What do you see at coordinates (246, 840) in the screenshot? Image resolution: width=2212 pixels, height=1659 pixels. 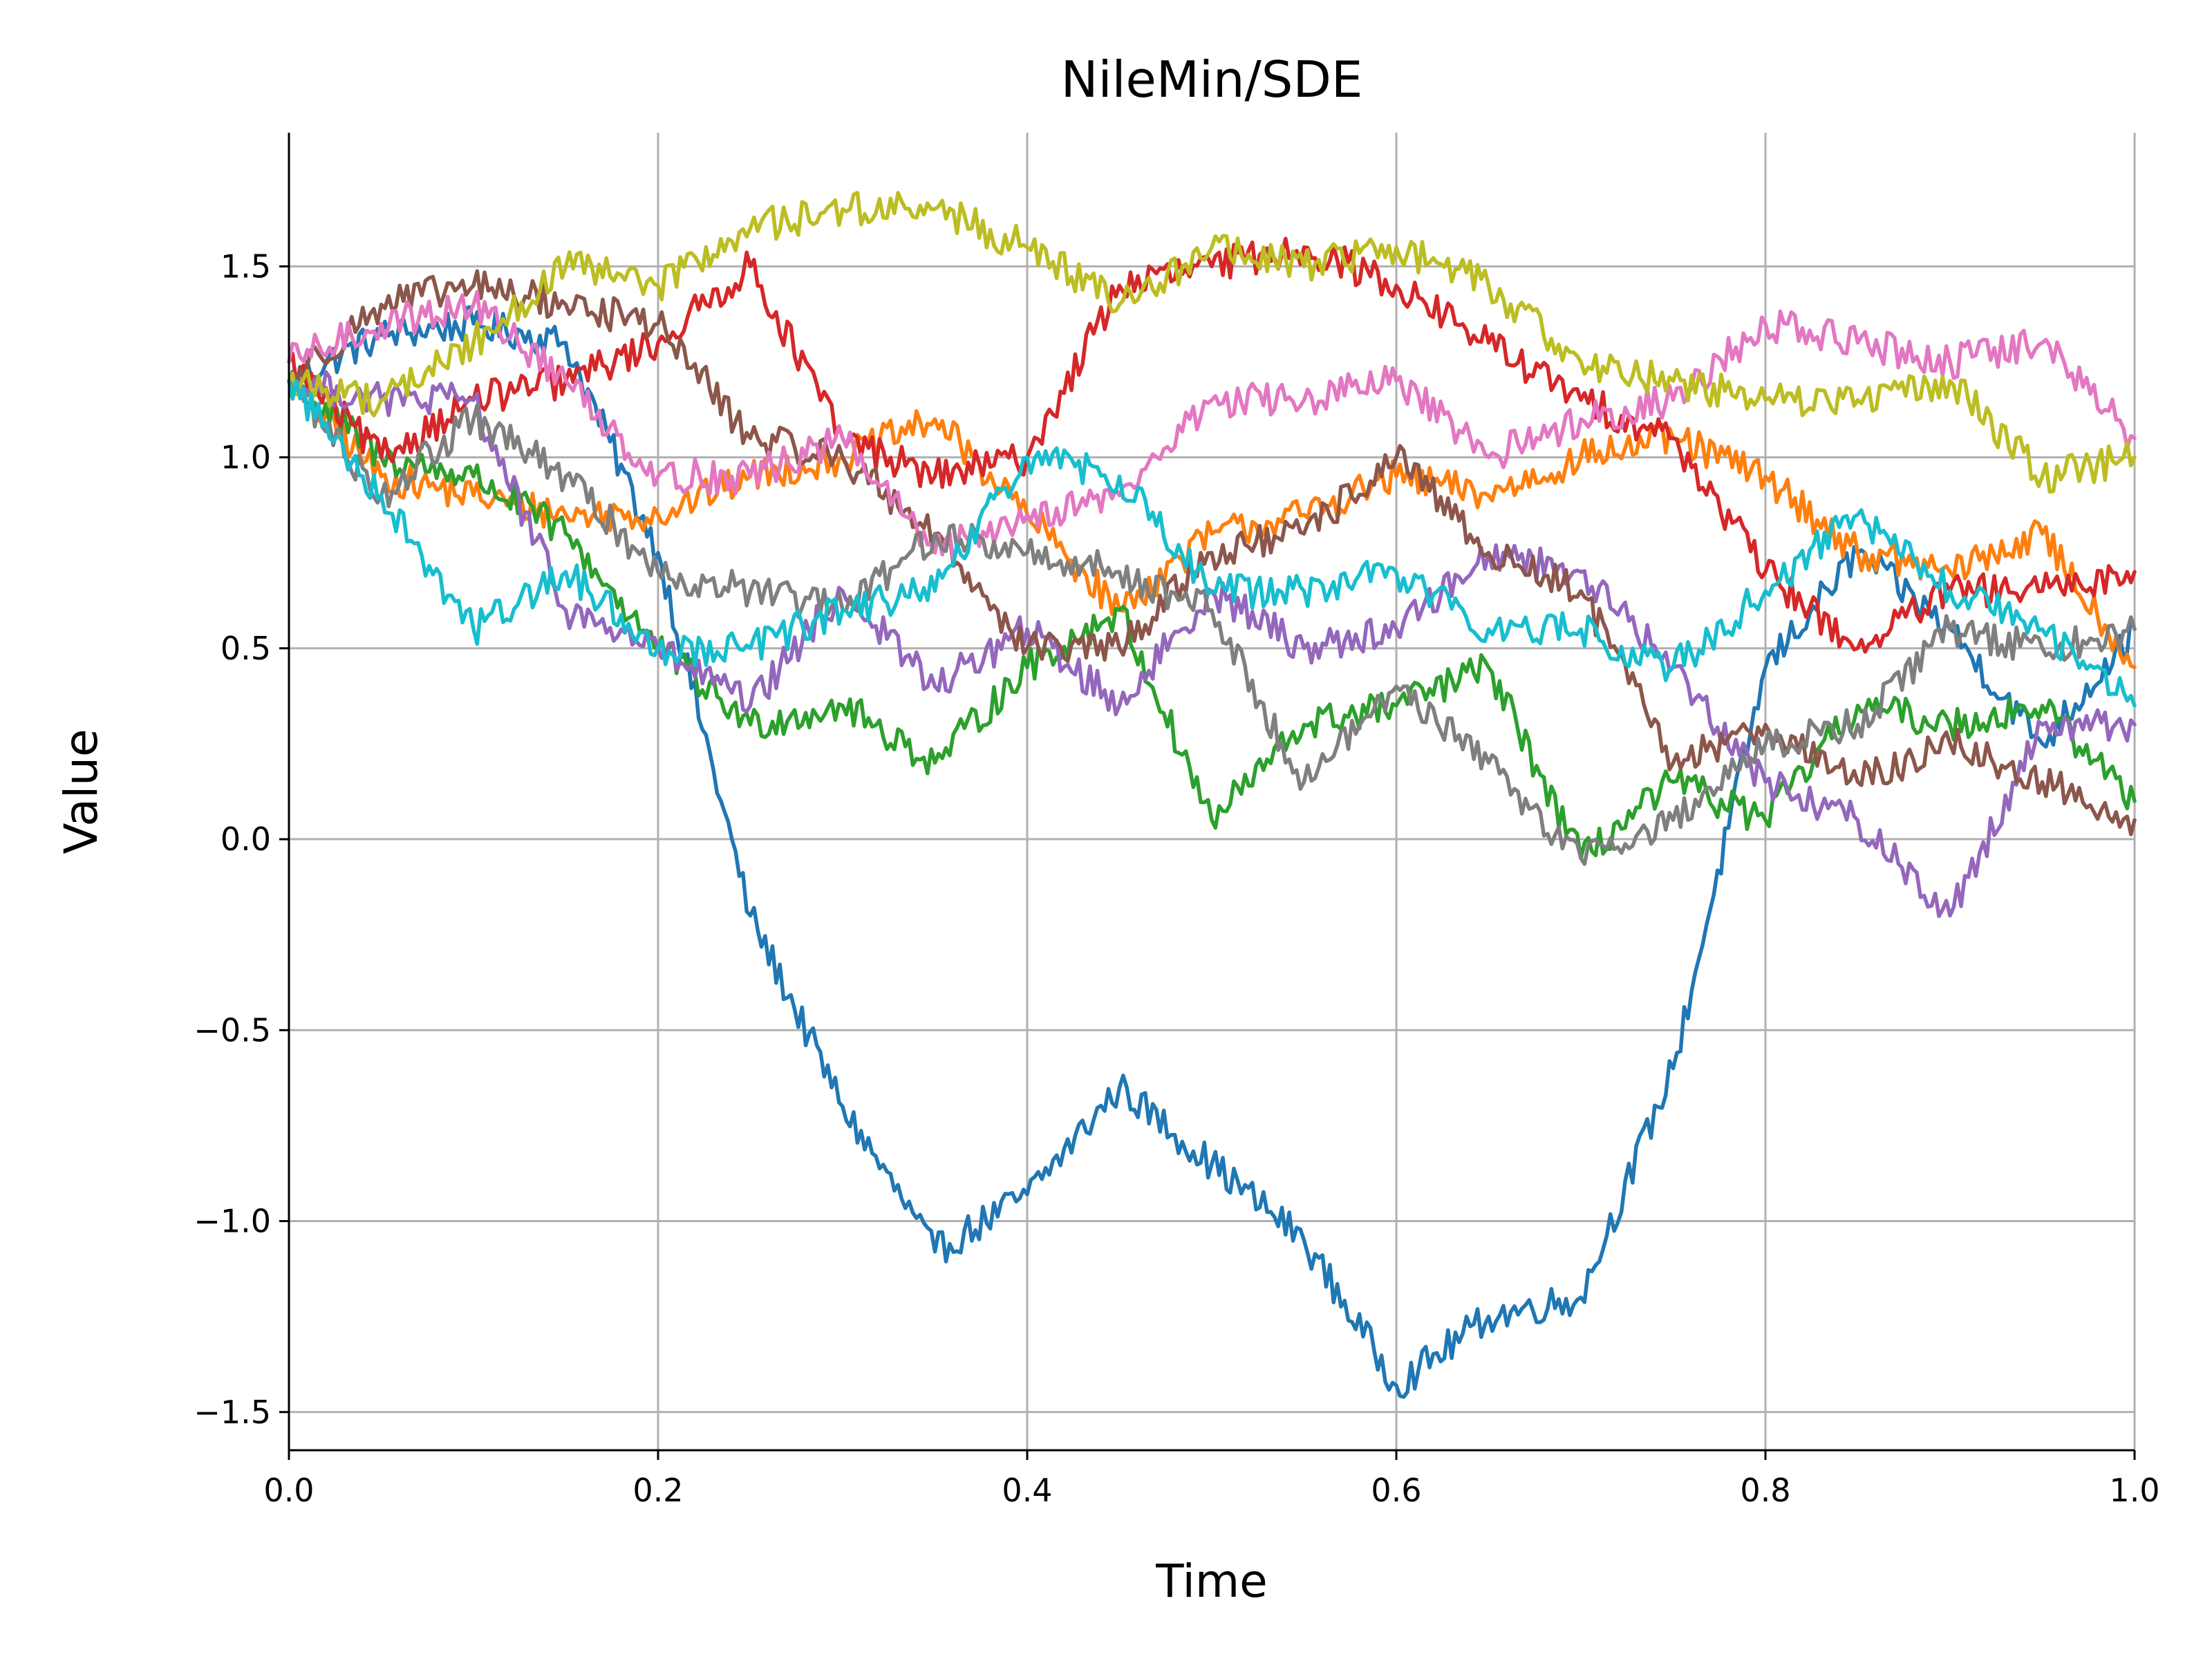 I see `y-tick-label: 0.0` at bounding box center [246, 840].